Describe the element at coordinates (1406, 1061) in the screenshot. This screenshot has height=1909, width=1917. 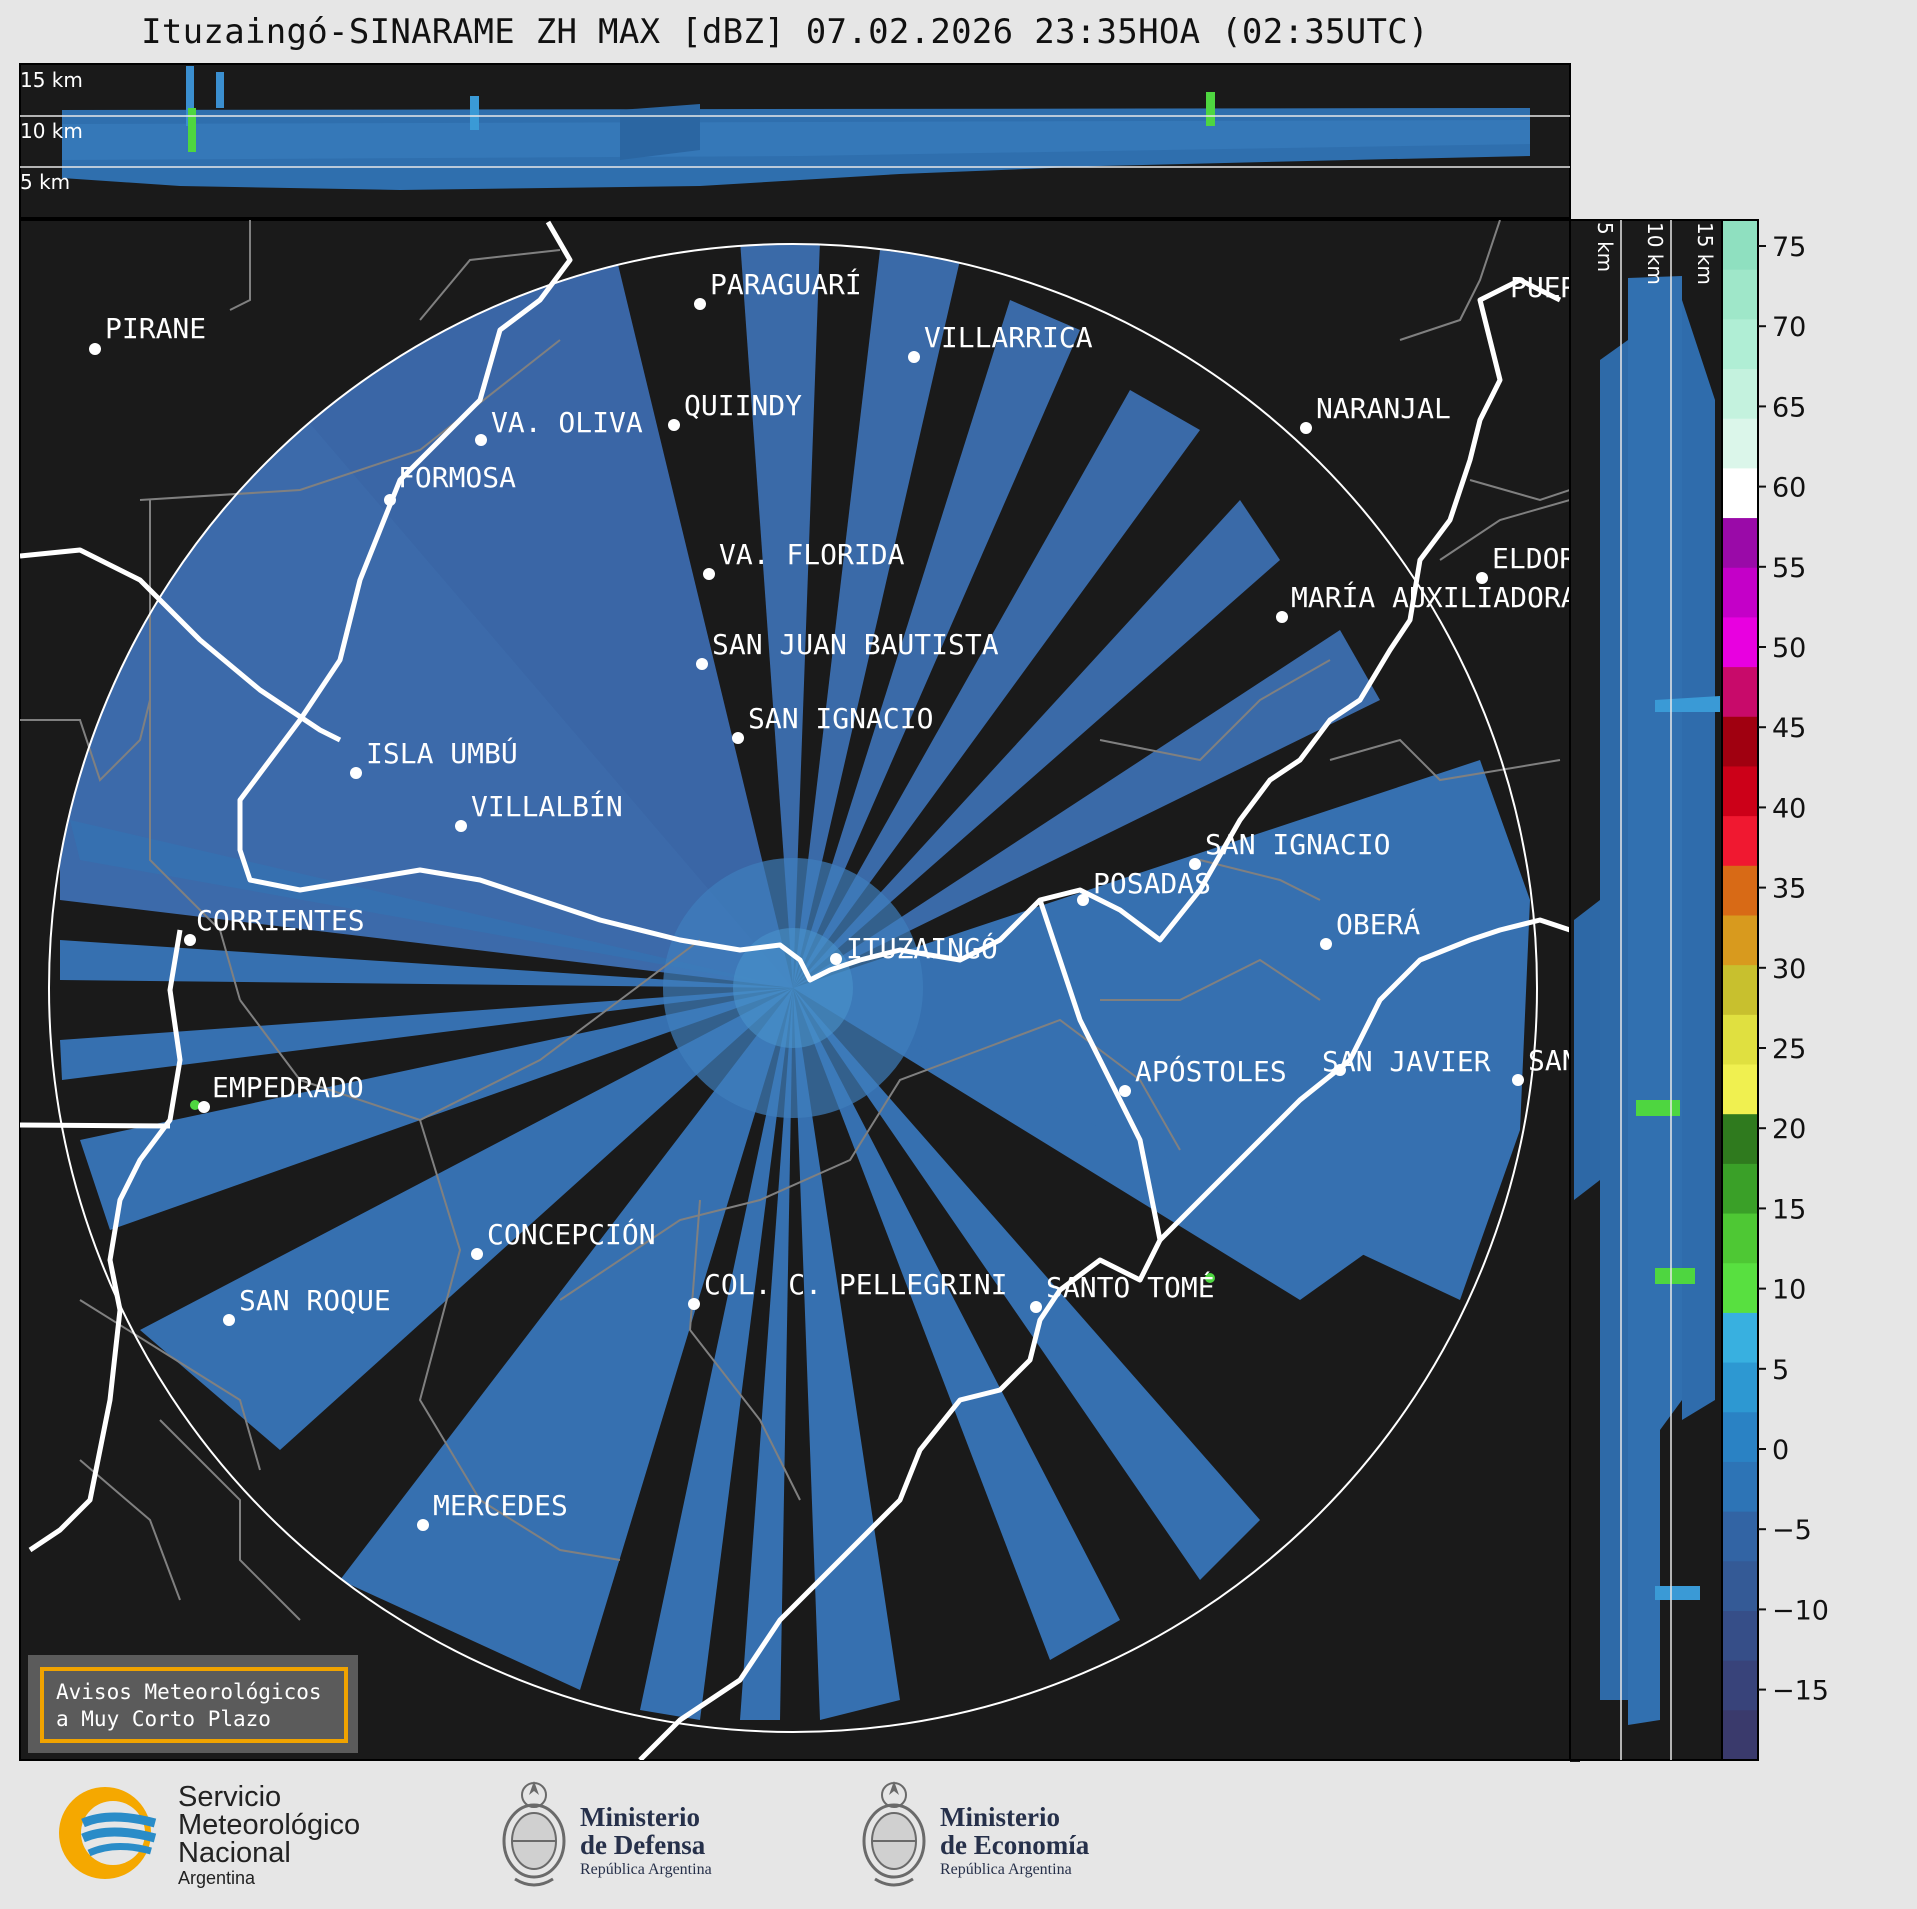
I see `place-san-javier: SAN JAVIER` at that location.